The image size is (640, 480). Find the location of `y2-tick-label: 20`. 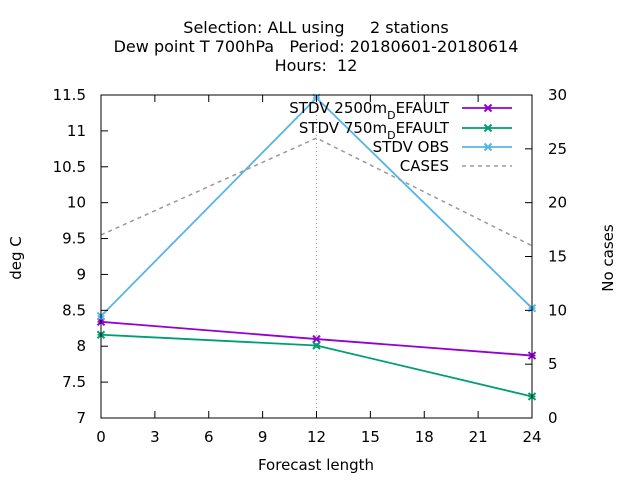

y2-tick-label: 20 is located at coordinates (557, 203).